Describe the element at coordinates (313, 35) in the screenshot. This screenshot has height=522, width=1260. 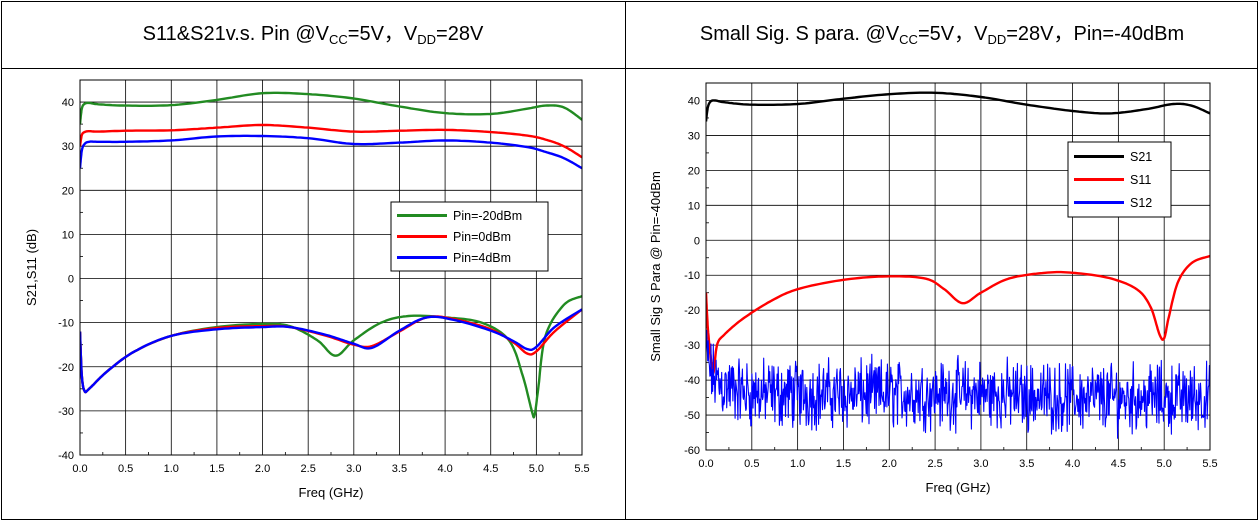
I see `left-chart-title: S11&S21v.s. Pin @VCC=5V，VDD=28V` at that location.